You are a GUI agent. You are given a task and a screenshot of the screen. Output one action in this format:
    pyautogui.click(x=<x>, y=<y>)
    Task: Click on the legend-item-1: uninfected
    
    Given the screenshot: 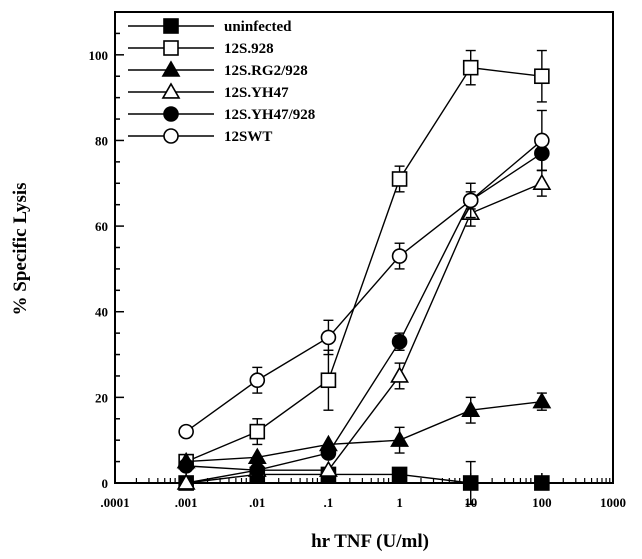 What is the action you would take?
    pyautogui.click(x=210, y=26)
    